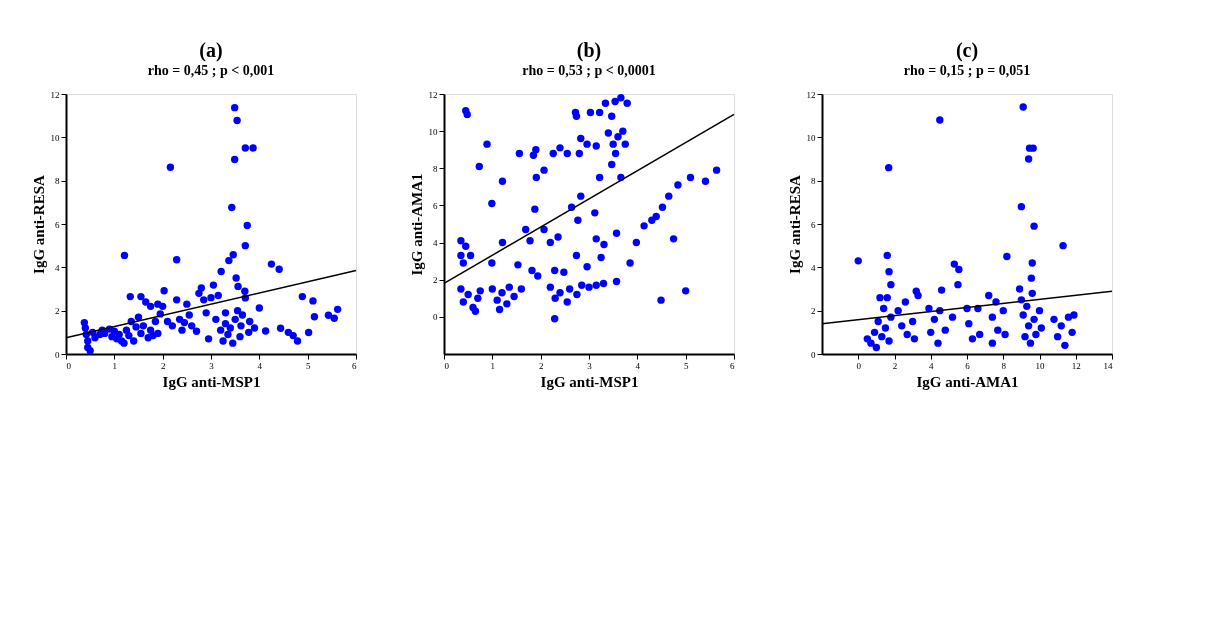 The height and width of the screenshot is (628, 1221). What do you see at coordinates (1108, 365) in the screenshot?
I see `x-tick-label: 14` at bounding box center [1108, 365].